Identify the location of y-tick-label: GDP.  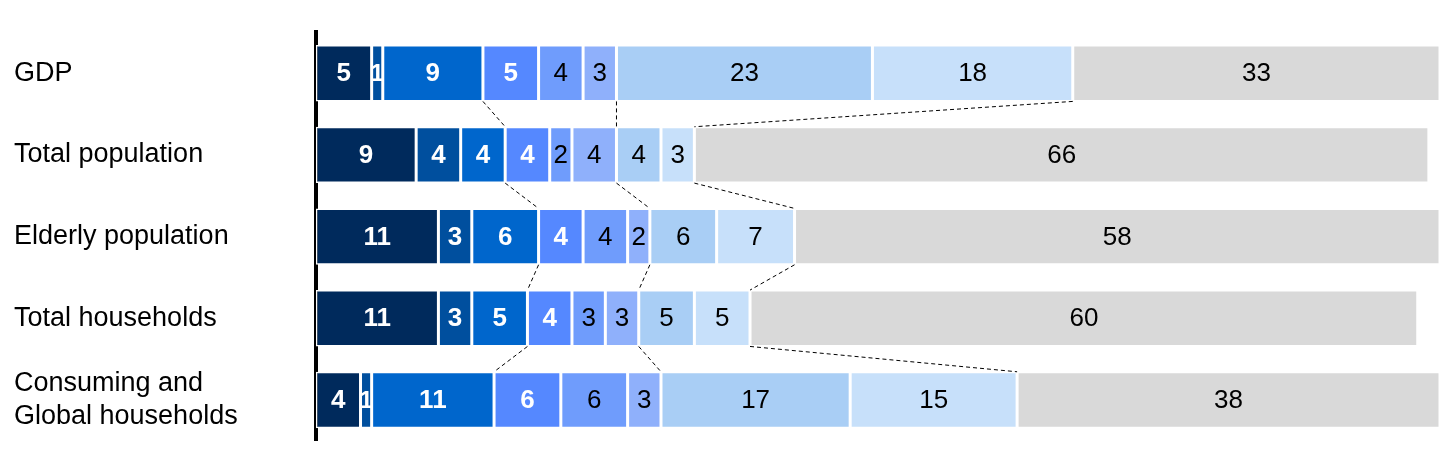
(43, 71).